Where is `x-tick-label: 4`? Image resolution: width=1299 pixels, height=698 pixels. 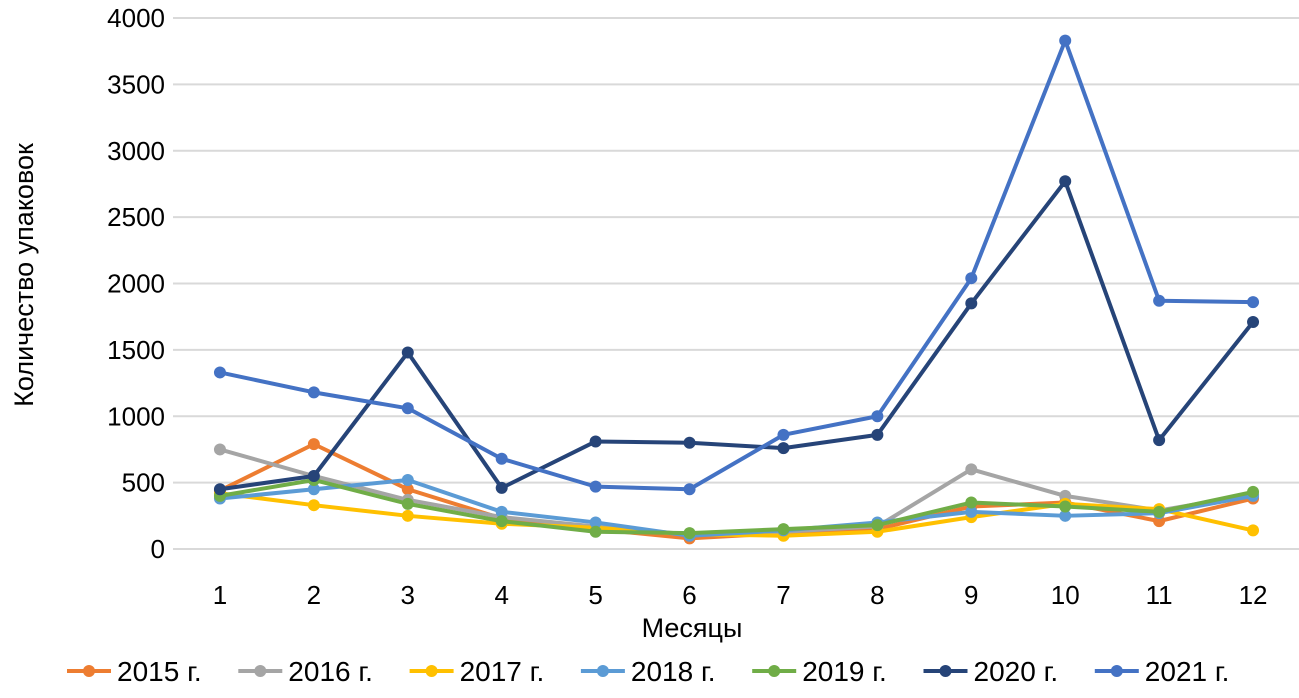 x-tick-label: 4 is located at coordinates (501, 595).